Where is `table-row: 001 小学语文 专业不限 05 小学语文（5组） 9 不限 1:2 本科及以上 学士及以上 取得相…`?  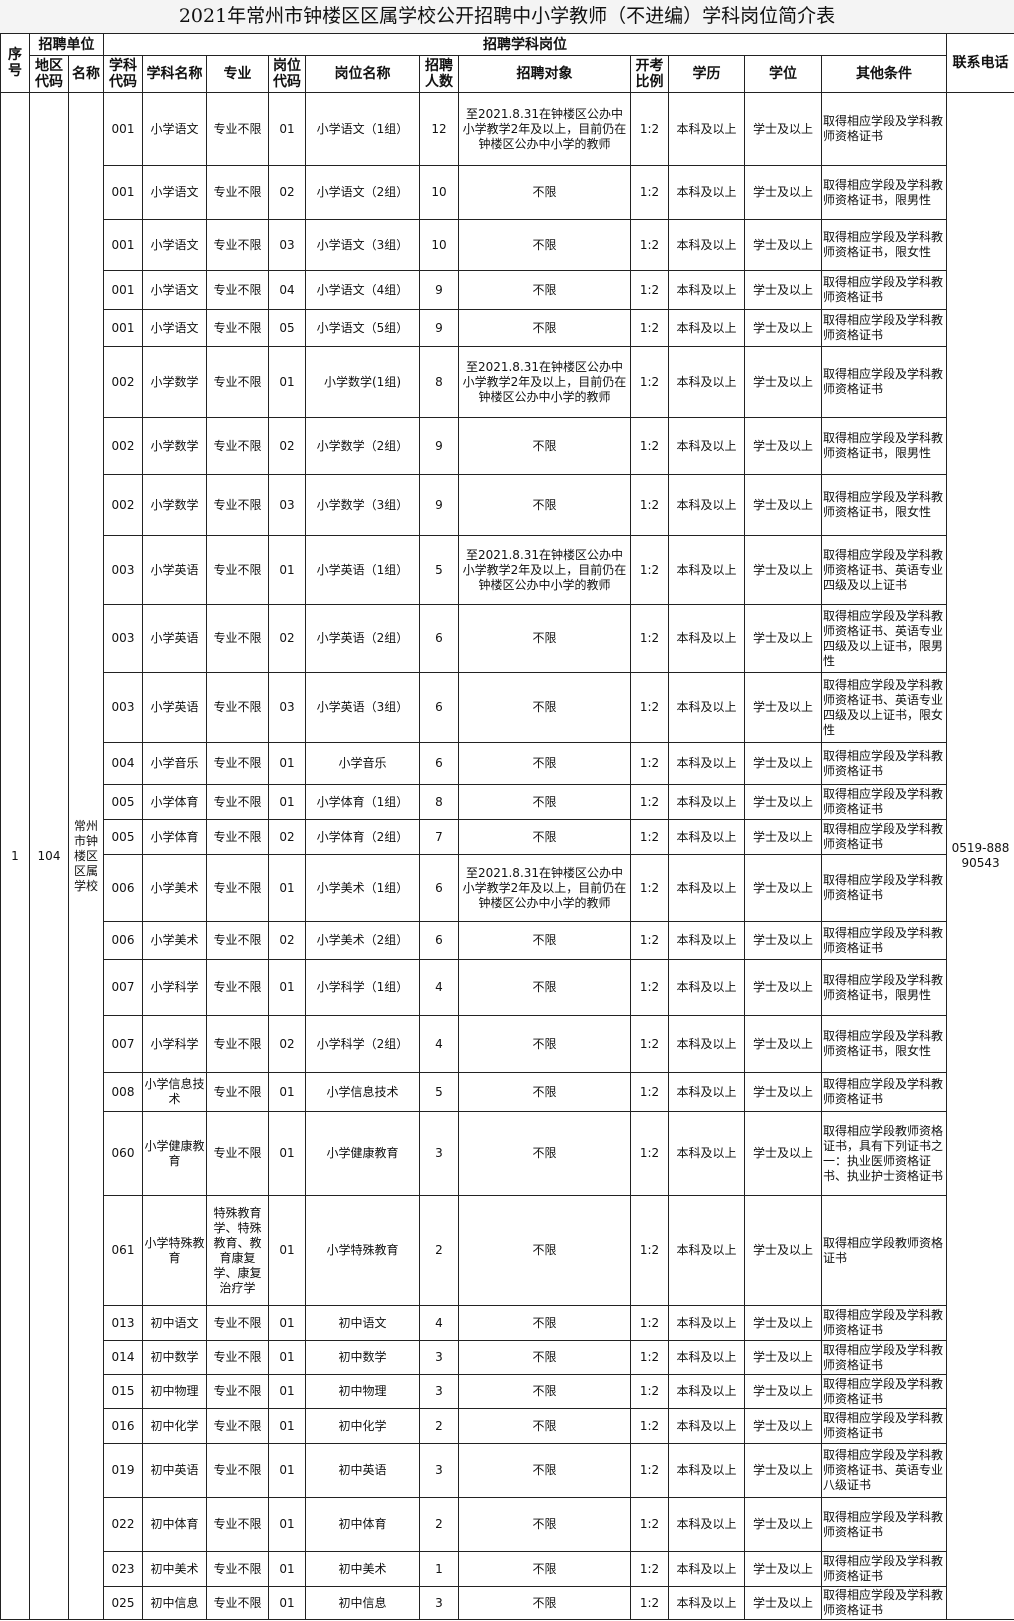
table-row: 001 小学语文 专业不限 05 小学语文（5组） 9 不限 1:2 本科及以上 学士及以上 取得相… is located at coordinates (507, 328).